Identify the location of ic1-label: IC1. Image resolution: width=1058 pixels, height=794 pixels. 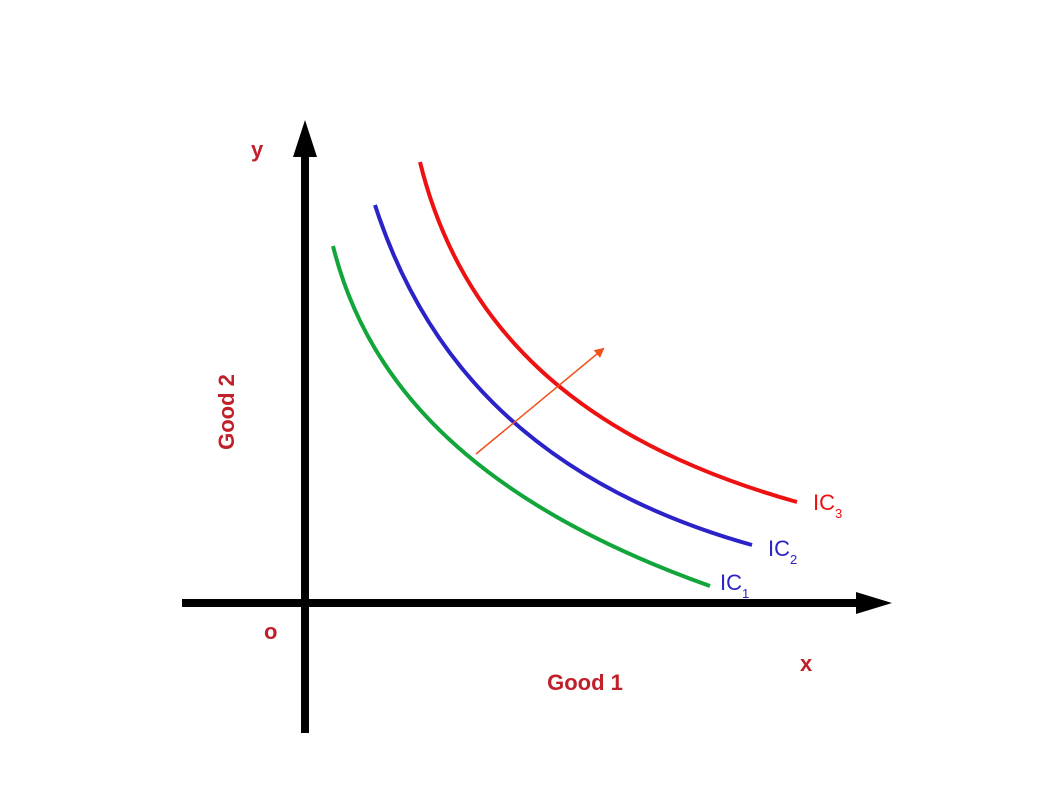
(734, 585).